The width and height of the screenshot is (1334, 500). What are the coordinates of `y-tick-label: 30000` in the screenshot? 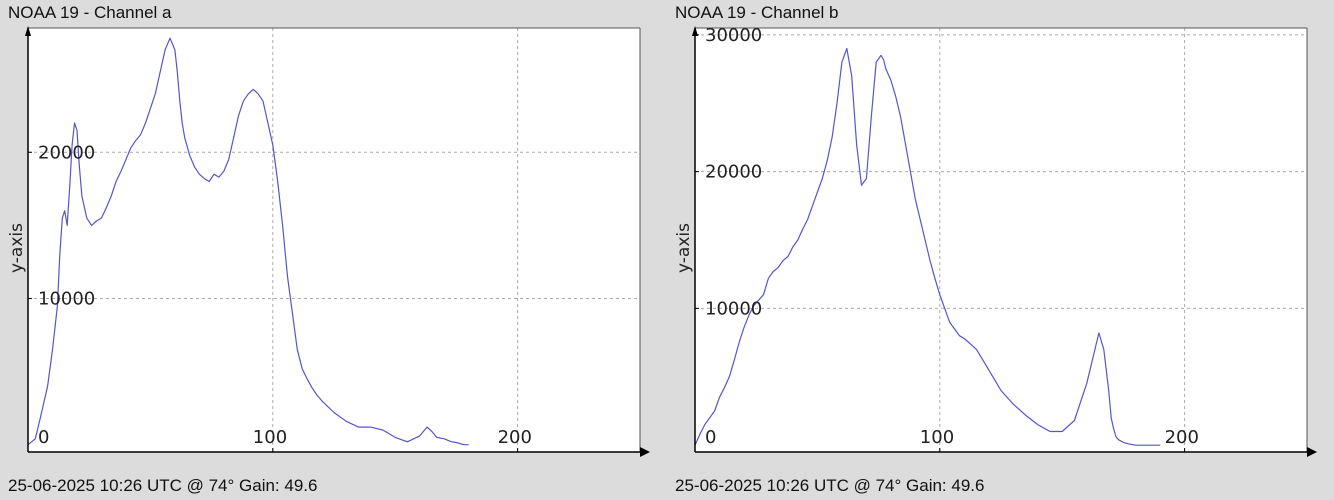 It's located at (733, 35).